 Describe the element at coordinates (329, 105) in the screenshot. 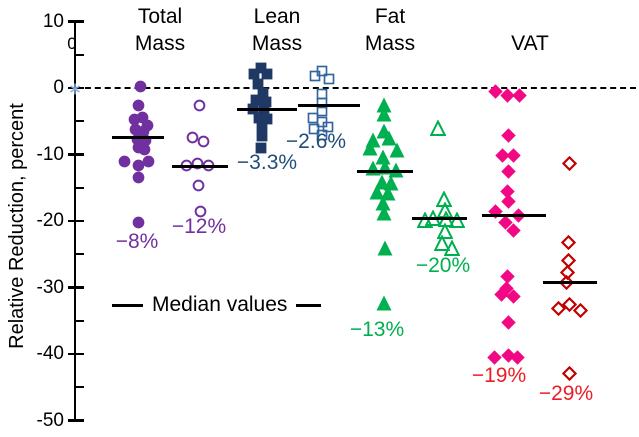

I see `lean-mass-cohort2-median-line` at that location.